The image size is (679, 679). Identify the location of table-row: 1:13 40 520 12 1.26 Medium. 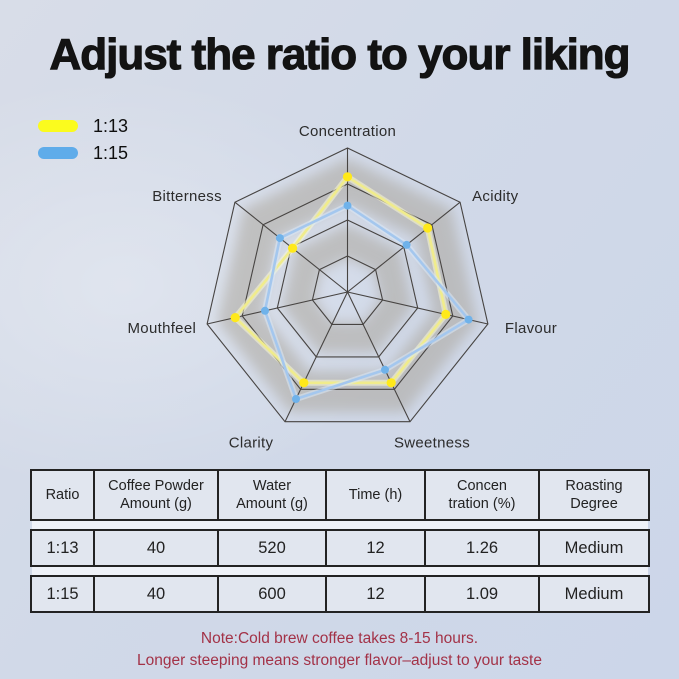
(340, 548).